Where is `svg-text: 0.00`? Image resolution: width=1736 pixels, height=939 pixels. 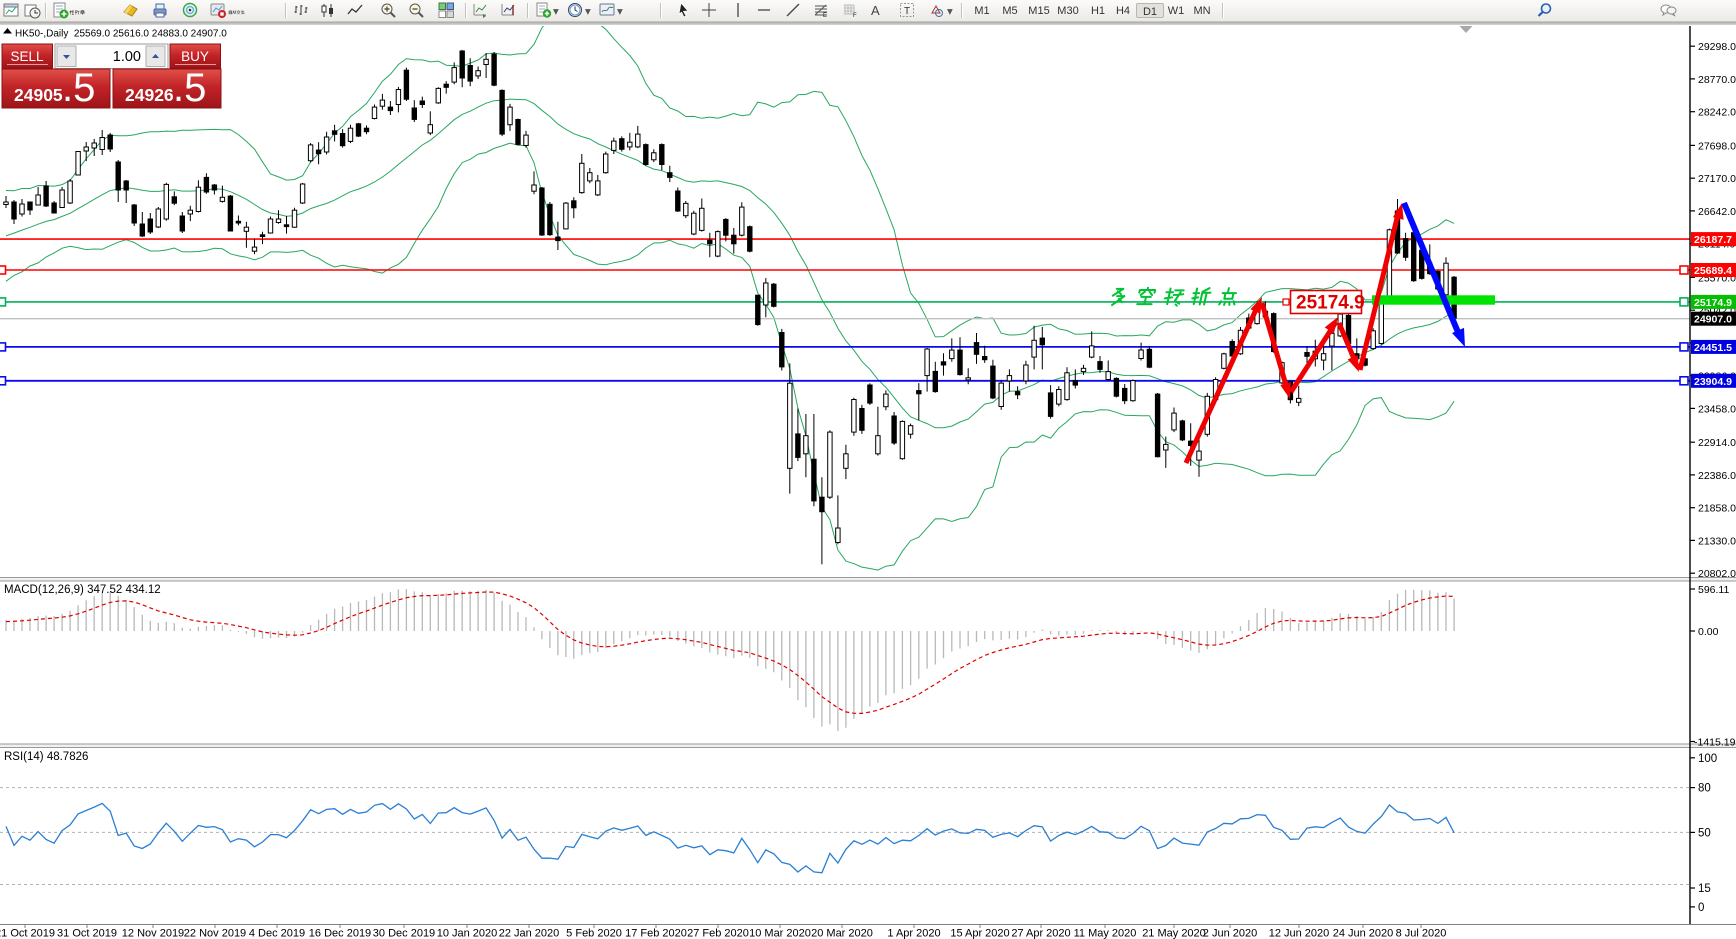 svg-text: 0.00 is located at coordinates (1708, 632).